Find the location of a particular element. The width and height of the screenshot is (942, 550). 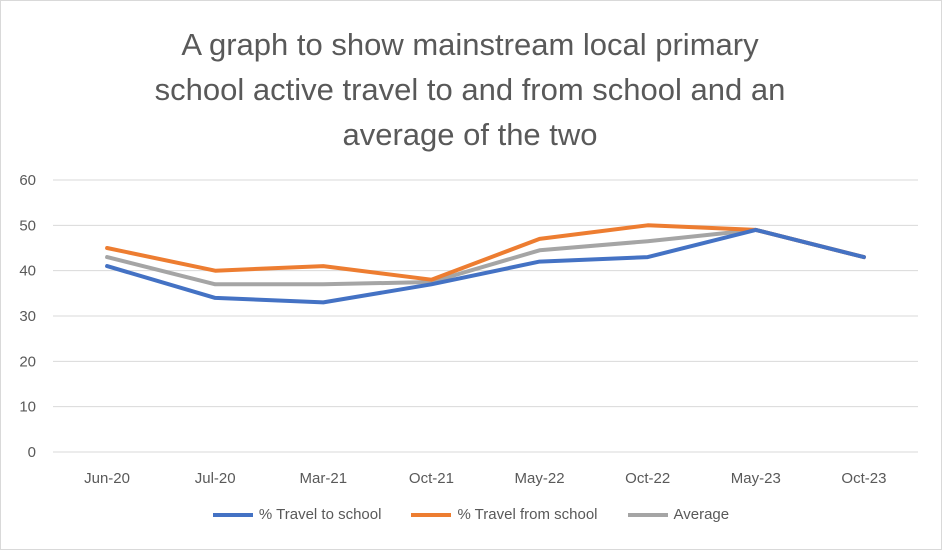

legend-item-travel-from: % Travel from school is located at coordinates (504, 514).